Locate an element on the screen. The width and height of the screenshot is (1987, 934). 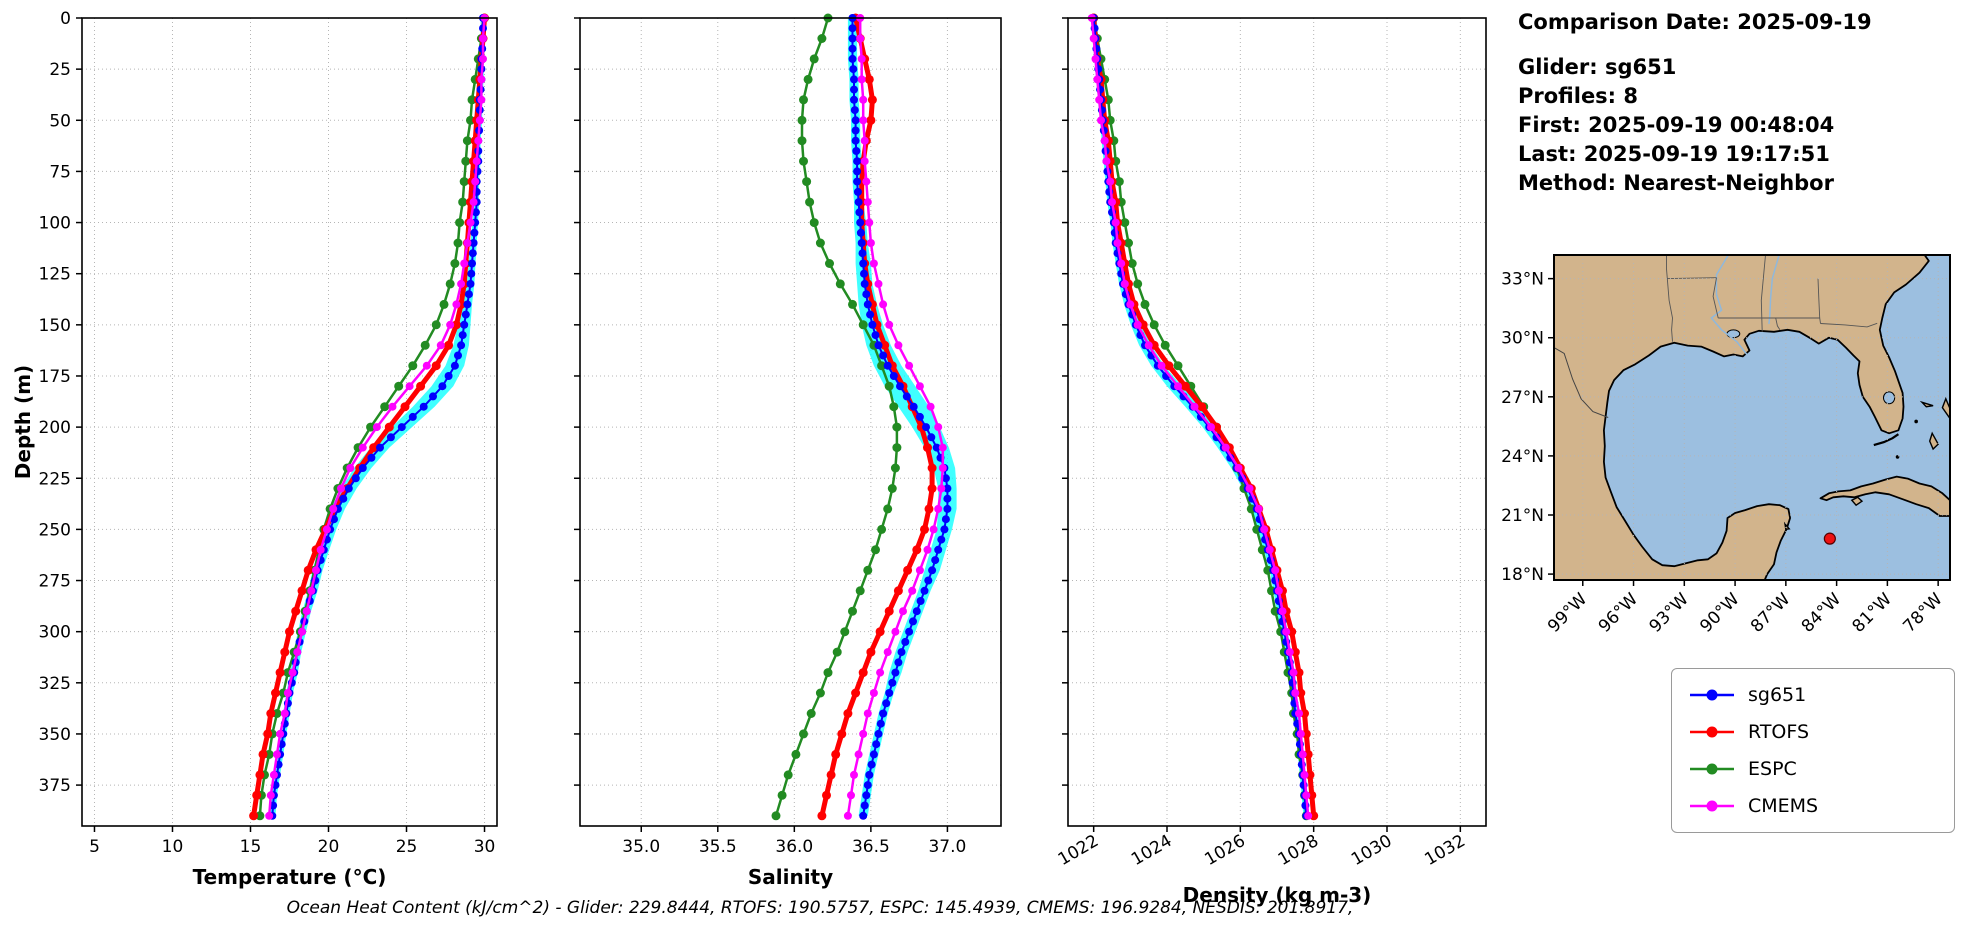
river is located at coordinates (1774, 289).